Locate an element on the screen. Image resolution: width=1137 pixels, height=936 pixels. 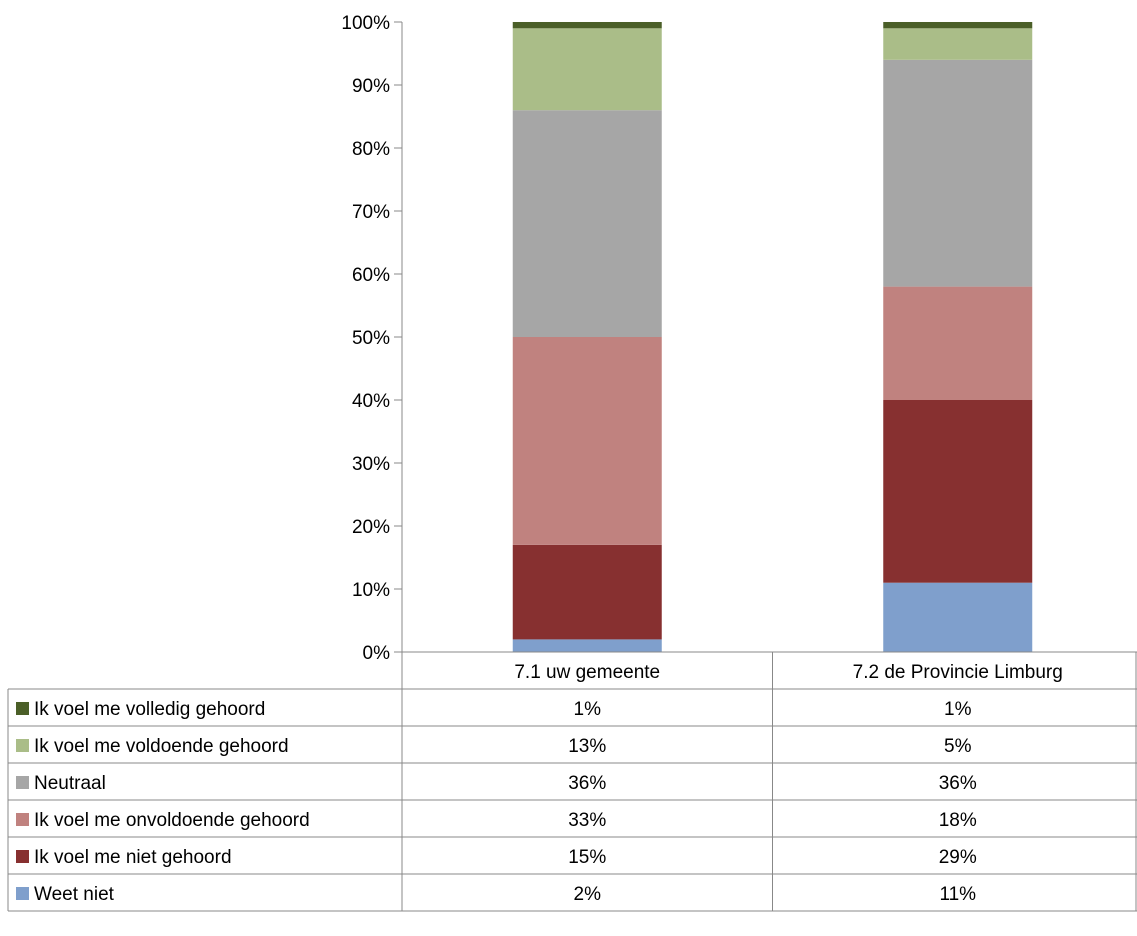
y-tick-label: 80% is located at coordinates (371, 149).